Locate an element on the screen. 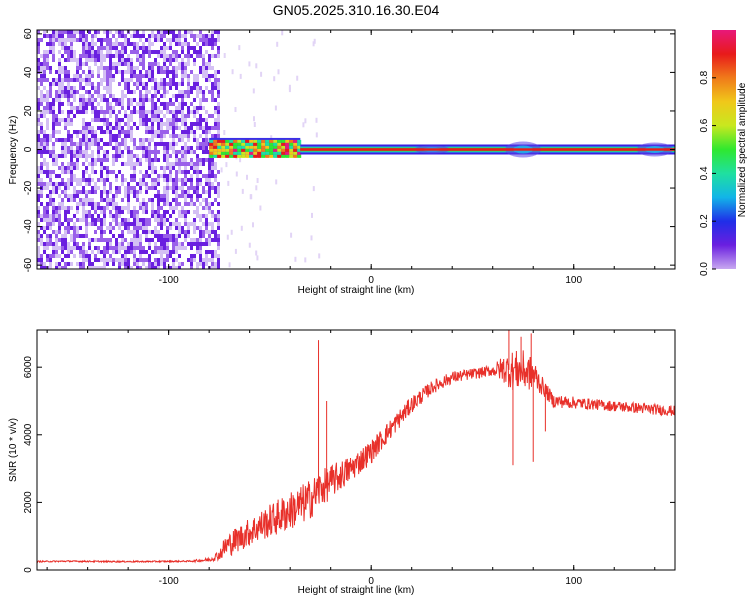  snr-y-label: SNR (10 * v/v) is located at coordinates (13, 450).